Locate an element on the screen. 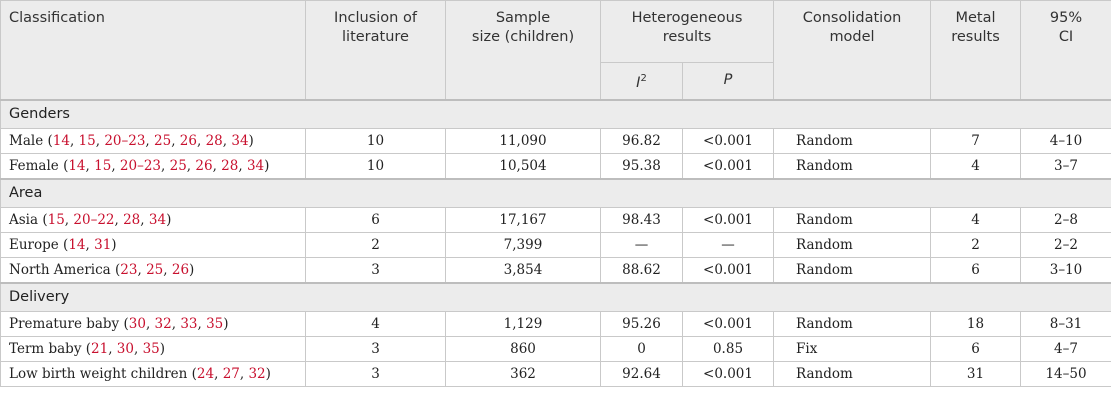 The width and height of the screenshot is (1111, 401). header-cell: Sample size (children) is located at coordinates (523, 50).